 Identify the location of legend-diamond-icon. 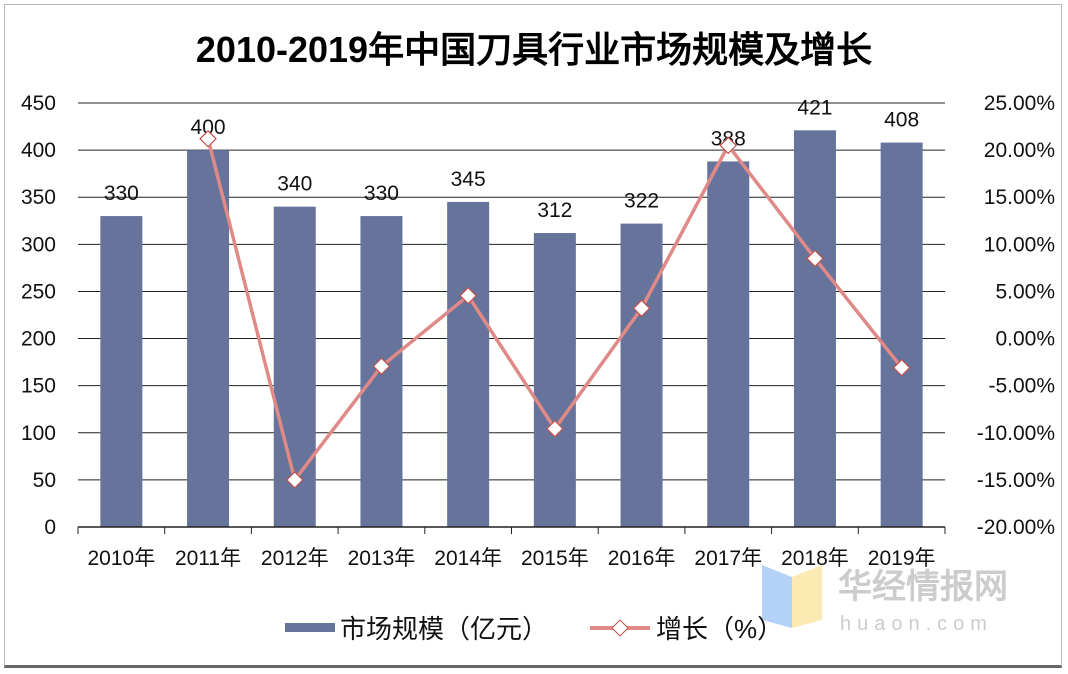
(620, 628).